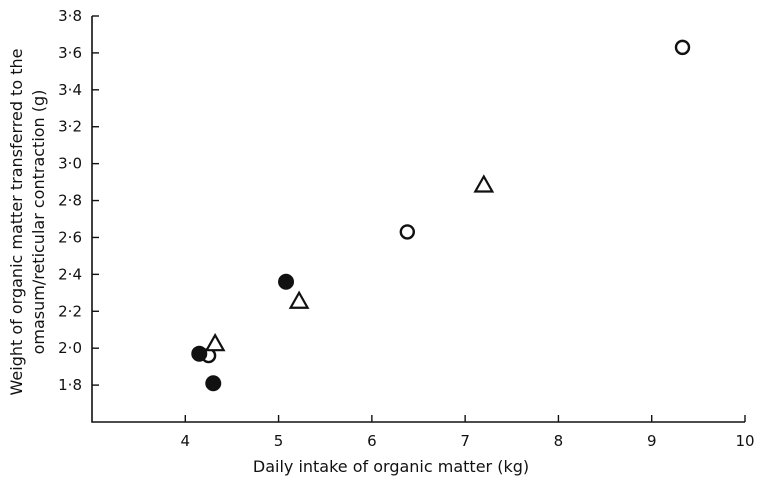 This screenshot has height=479, width=758. Describe the element at coordinates (559, 441) in the screenshot. I see `x-tick-label: 8` at that location.